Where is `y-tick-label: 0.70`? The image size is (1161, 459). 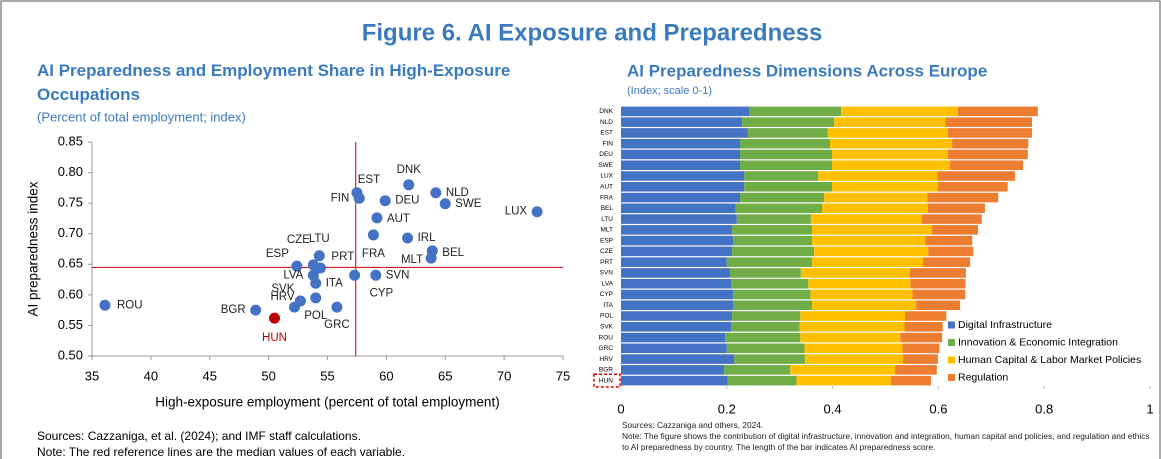
y-tick-label: 0.70 is located at coordinates (70, 232).